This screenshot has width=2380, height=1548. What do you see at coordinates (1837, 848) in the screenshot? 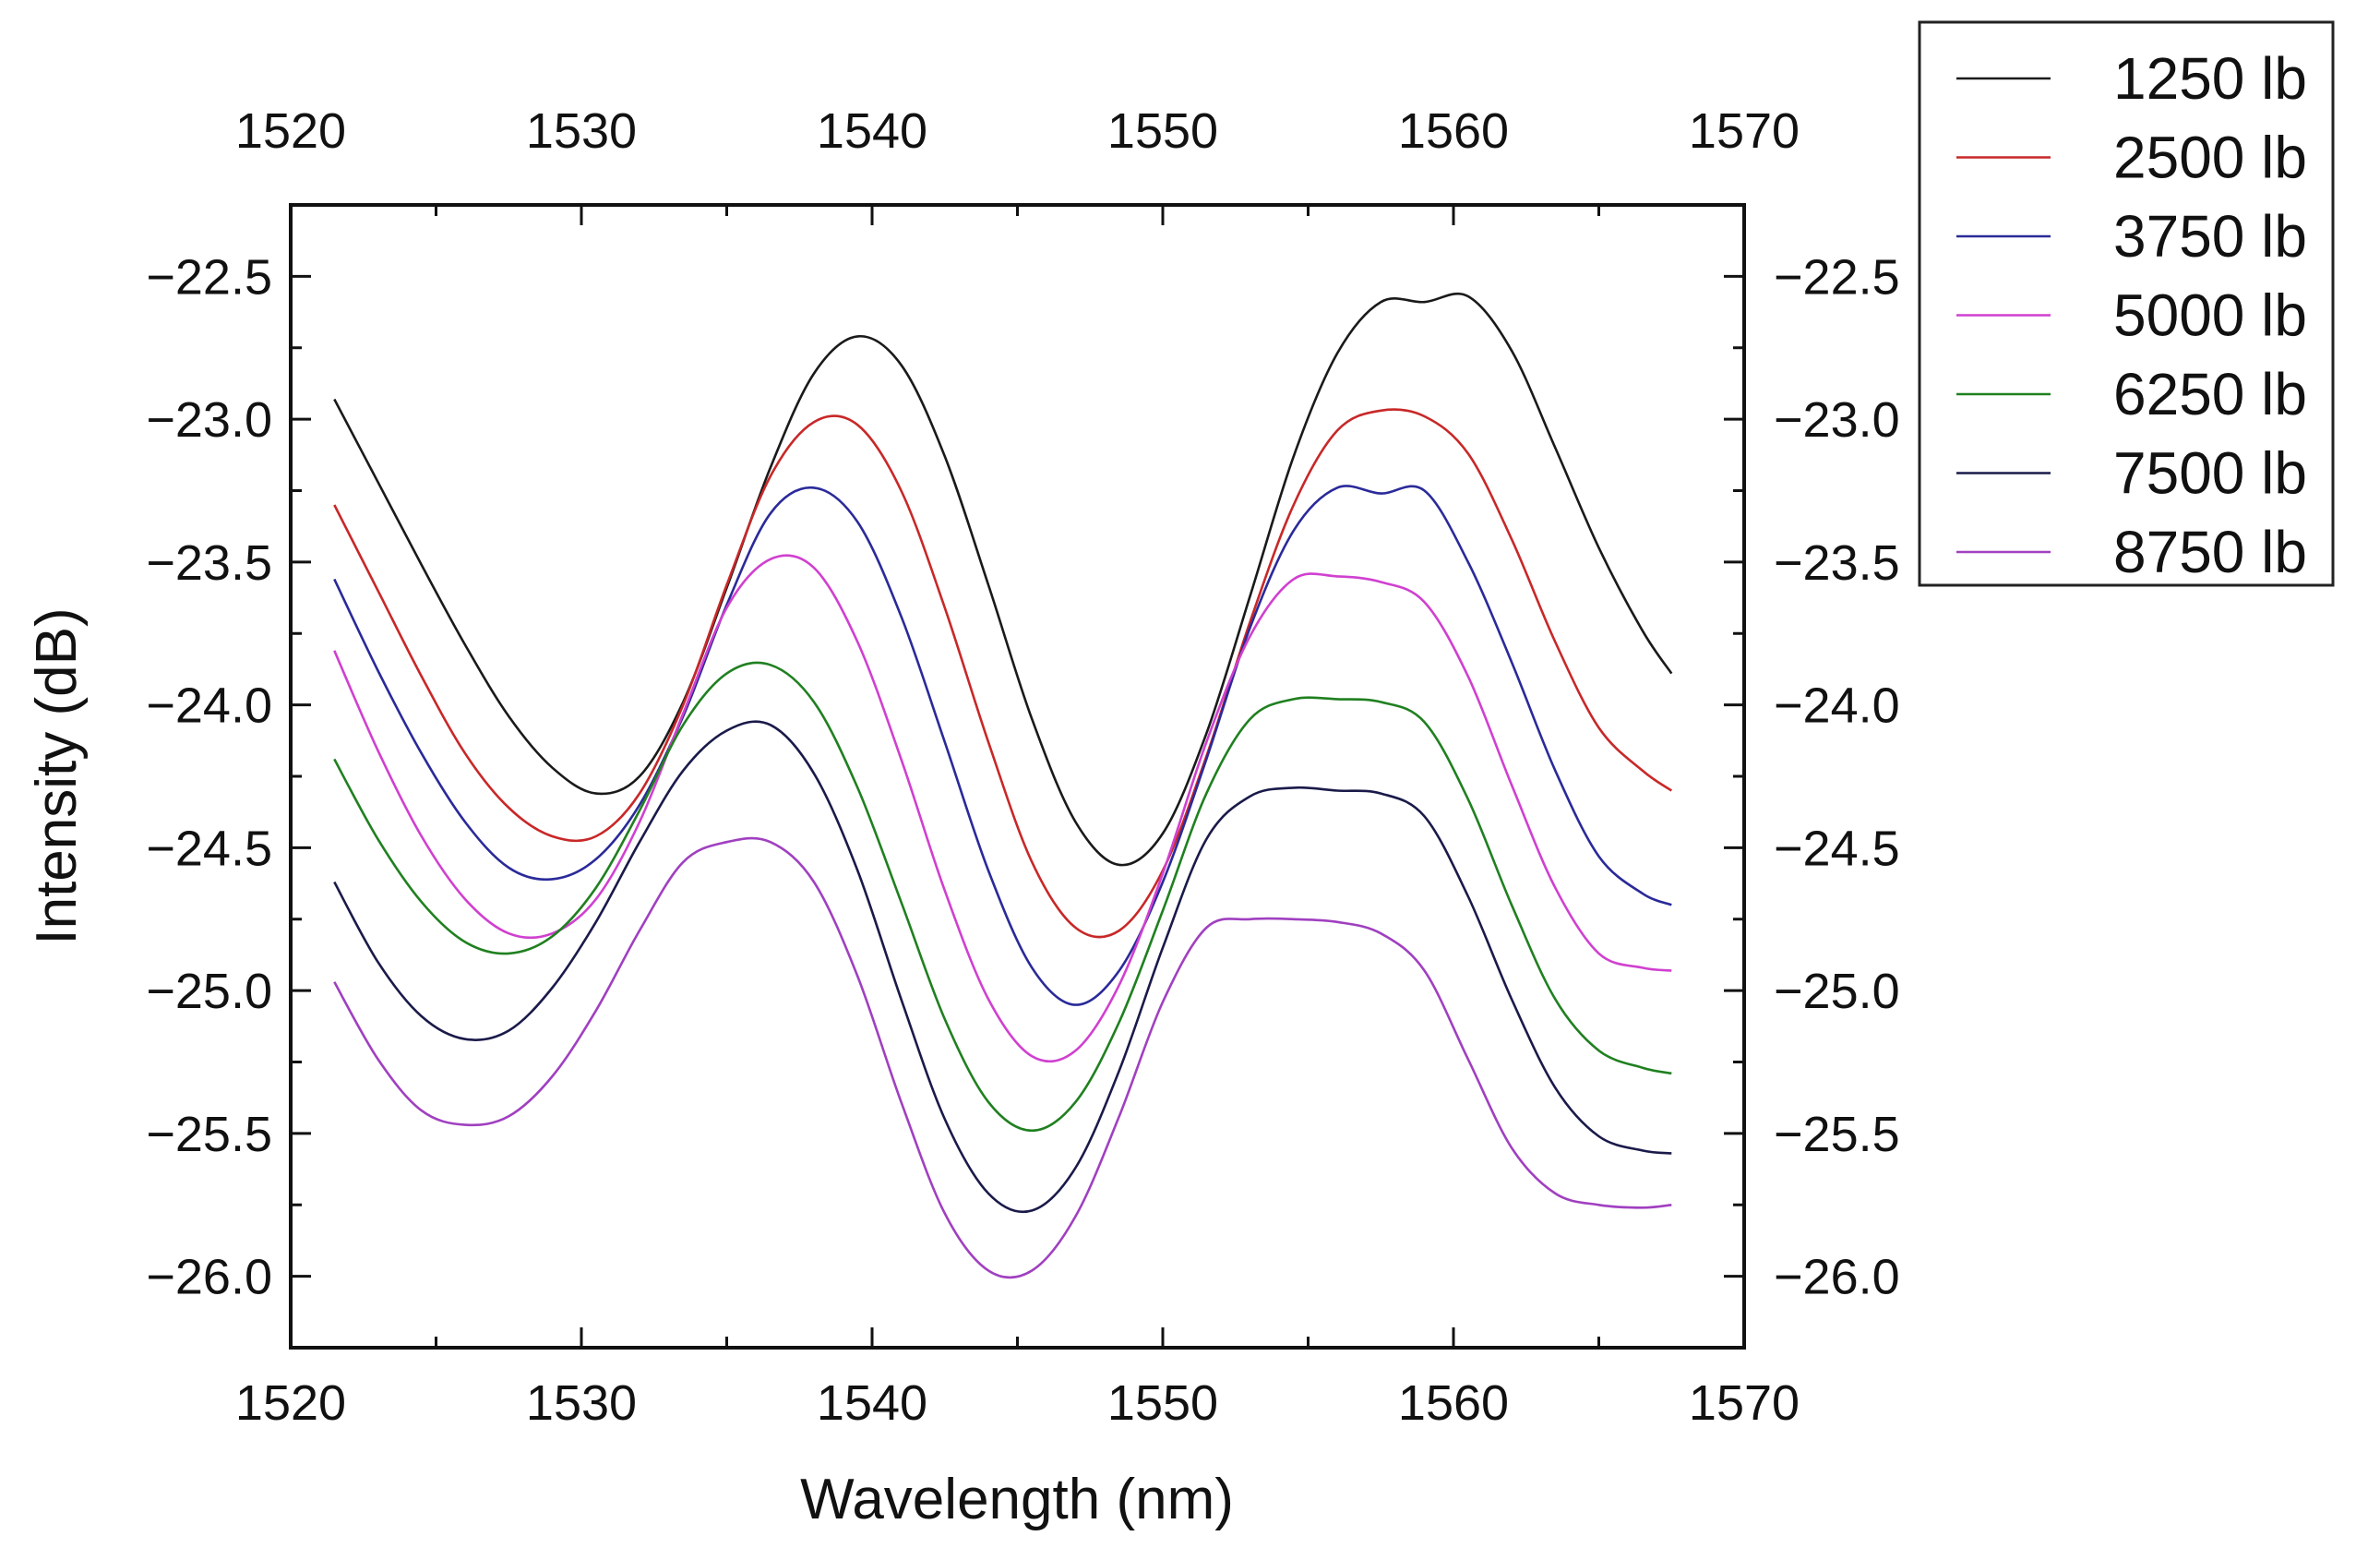
I see `y-tick-label-right: −24.5` at bounding box center [1837, 848].